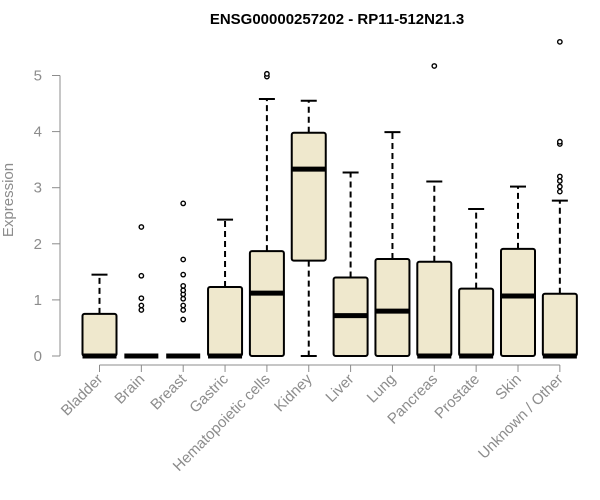 This screenshot has height=500, width=600. I want to click on x-tick-label: Liver, so click(339, 388).